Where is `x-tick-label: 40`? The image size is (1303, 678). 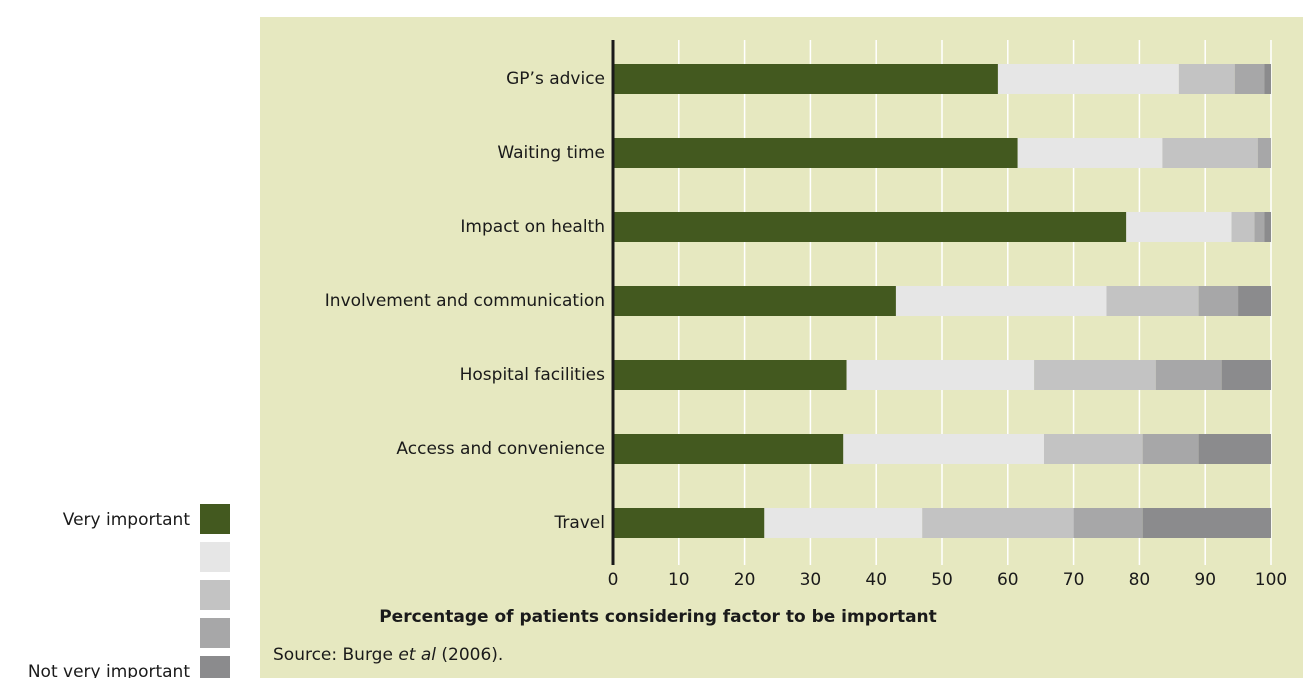
x-tick-label: 40 is located at coordinates (876, 580).